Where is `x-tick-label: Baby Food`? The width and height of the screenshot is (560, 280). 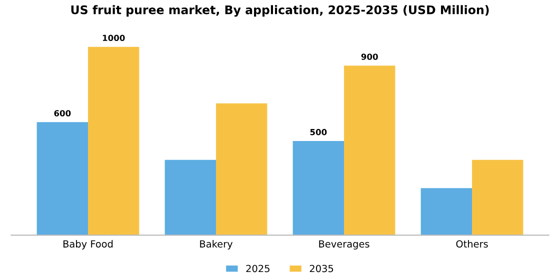 x-tick-label: Baby Food is located at coordinates (88, 245).